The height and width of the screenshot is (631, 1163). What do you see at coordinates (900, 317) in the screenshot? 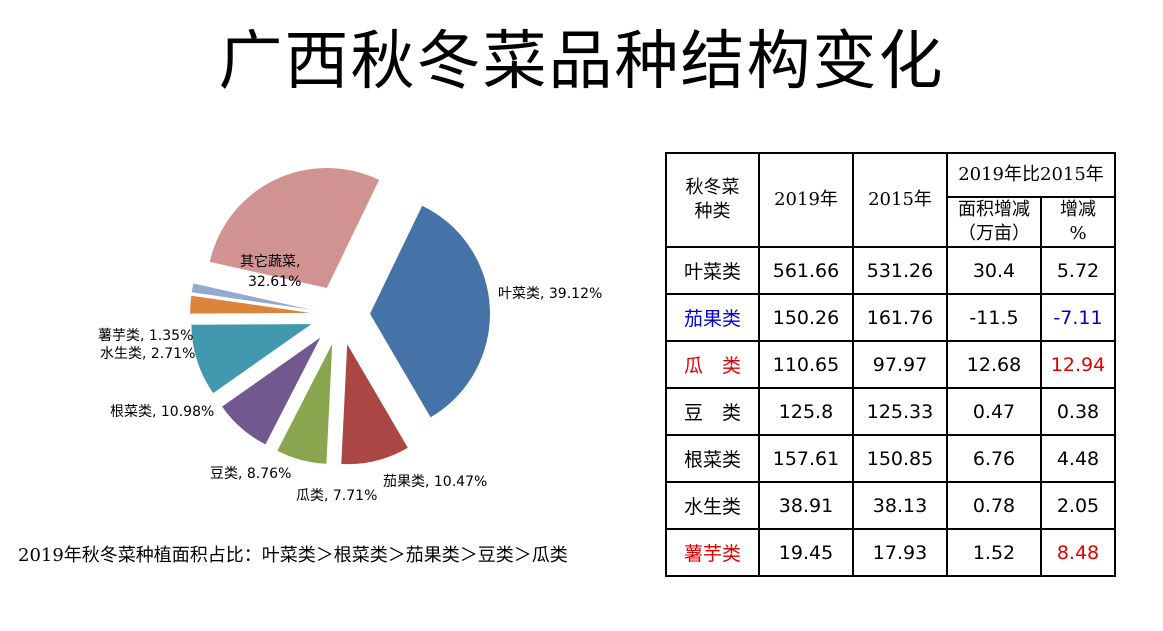
I see `cell-2015: 161.76` at bounding box center [900, 317].